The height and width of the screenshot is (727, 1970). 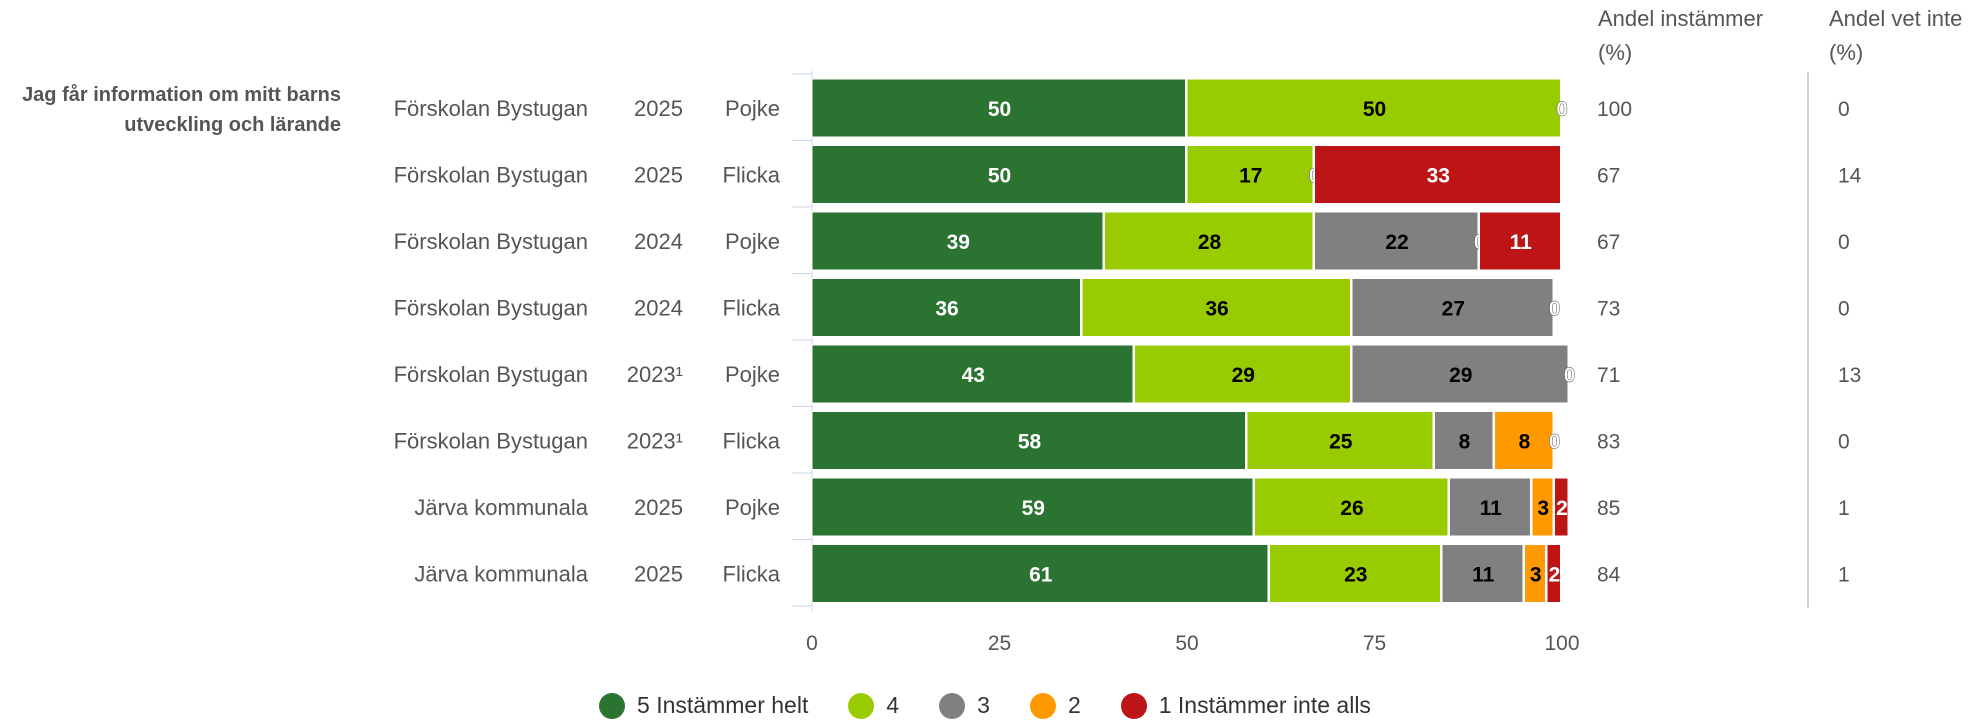 I want to click on data-label-4: 29, so click(x=1243, y=375).